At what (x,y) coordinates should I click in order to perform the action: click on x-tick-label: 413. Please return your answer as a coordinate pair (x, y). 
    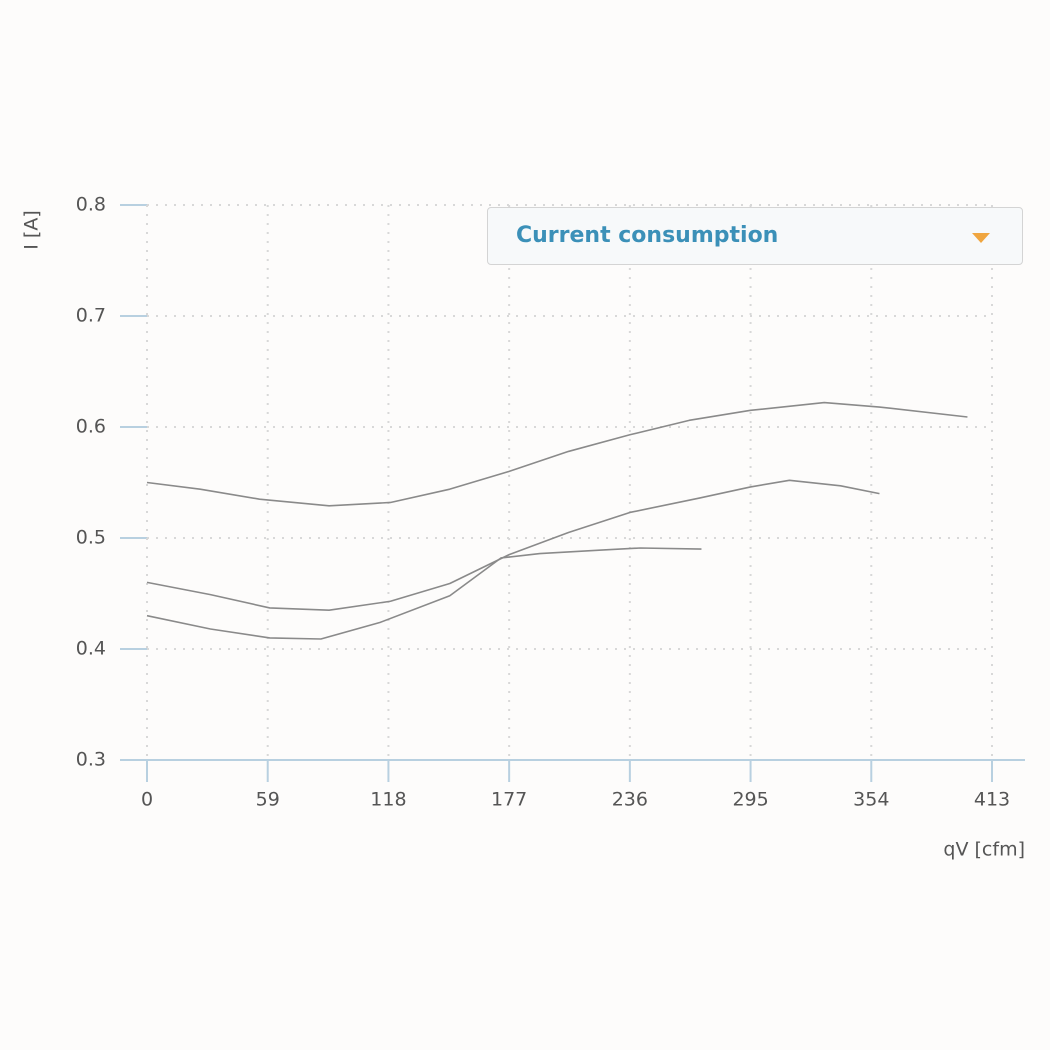
    Looking at the image, I should click on (992, 800).